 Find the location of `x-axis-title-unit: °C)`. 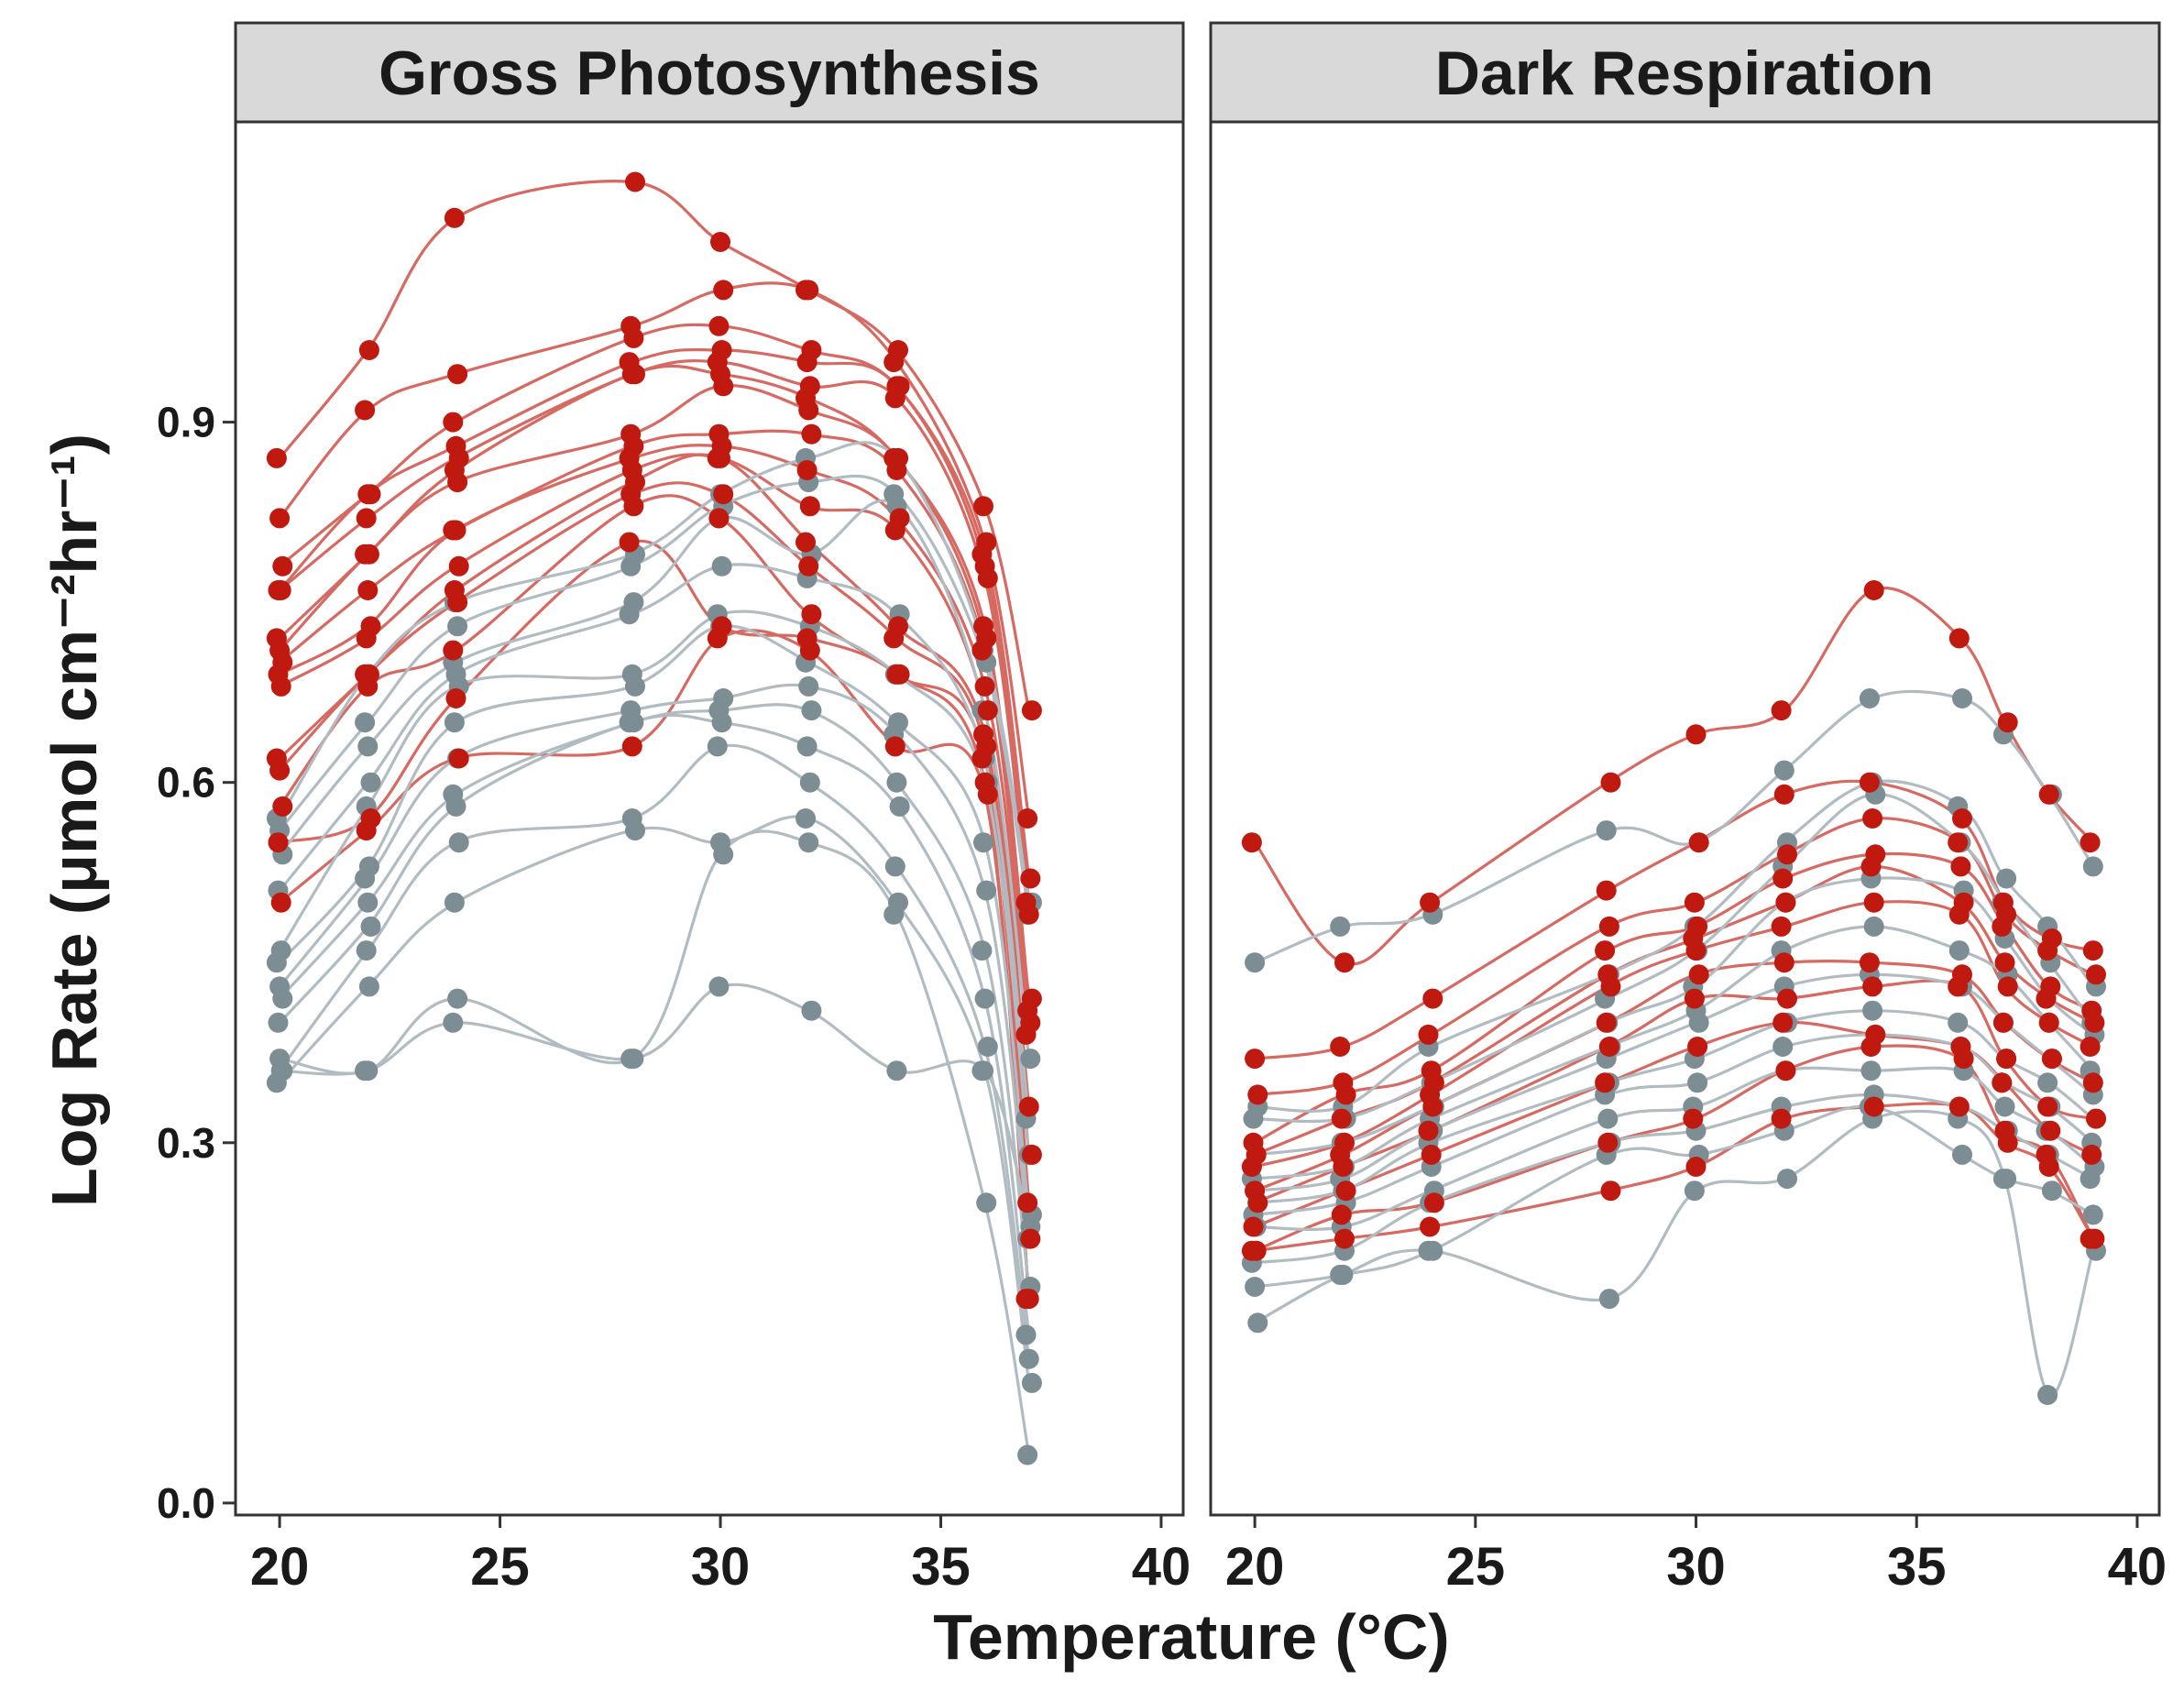

x-axis-title-unit: °C) is located at coordinates (1403, 1637).